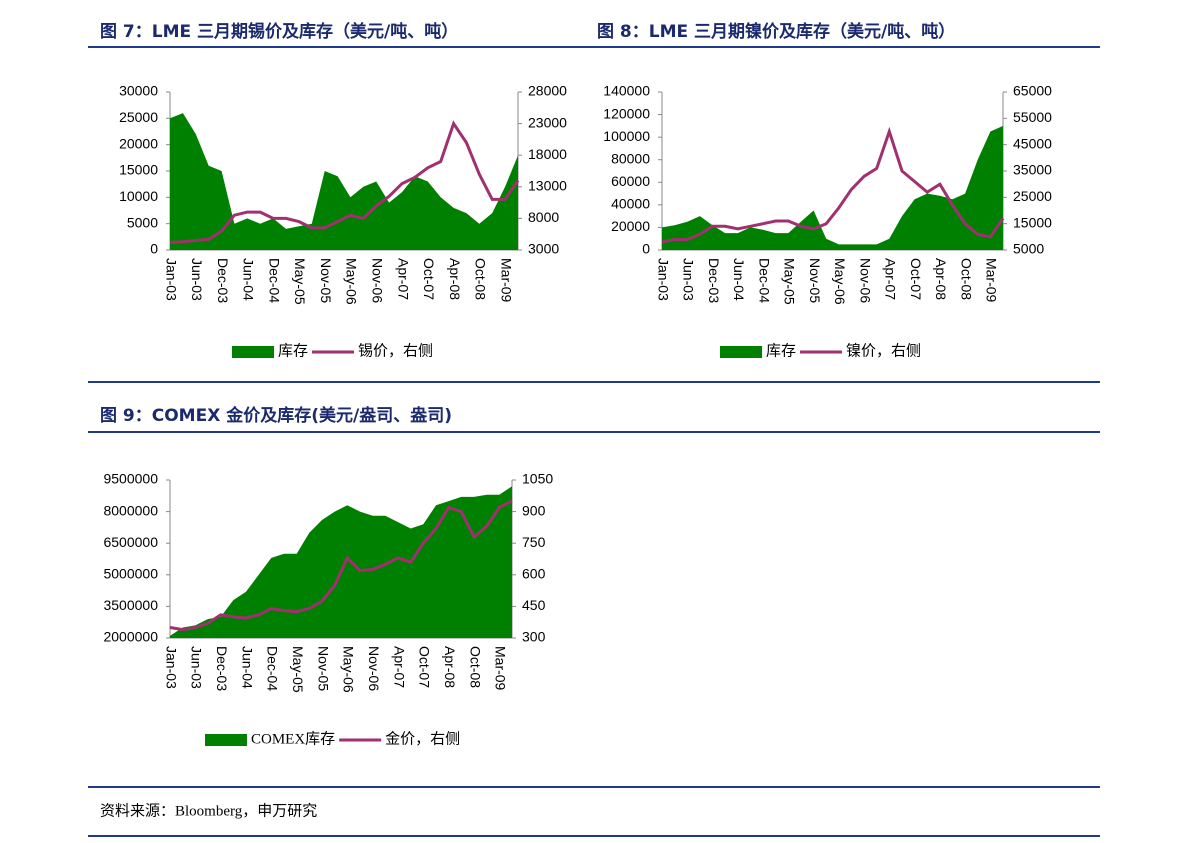  What do you see at coordinates (1032, 170) in the screenshot?
I see `y2-tick-label: 35000` at bounding box center [1032, 170].